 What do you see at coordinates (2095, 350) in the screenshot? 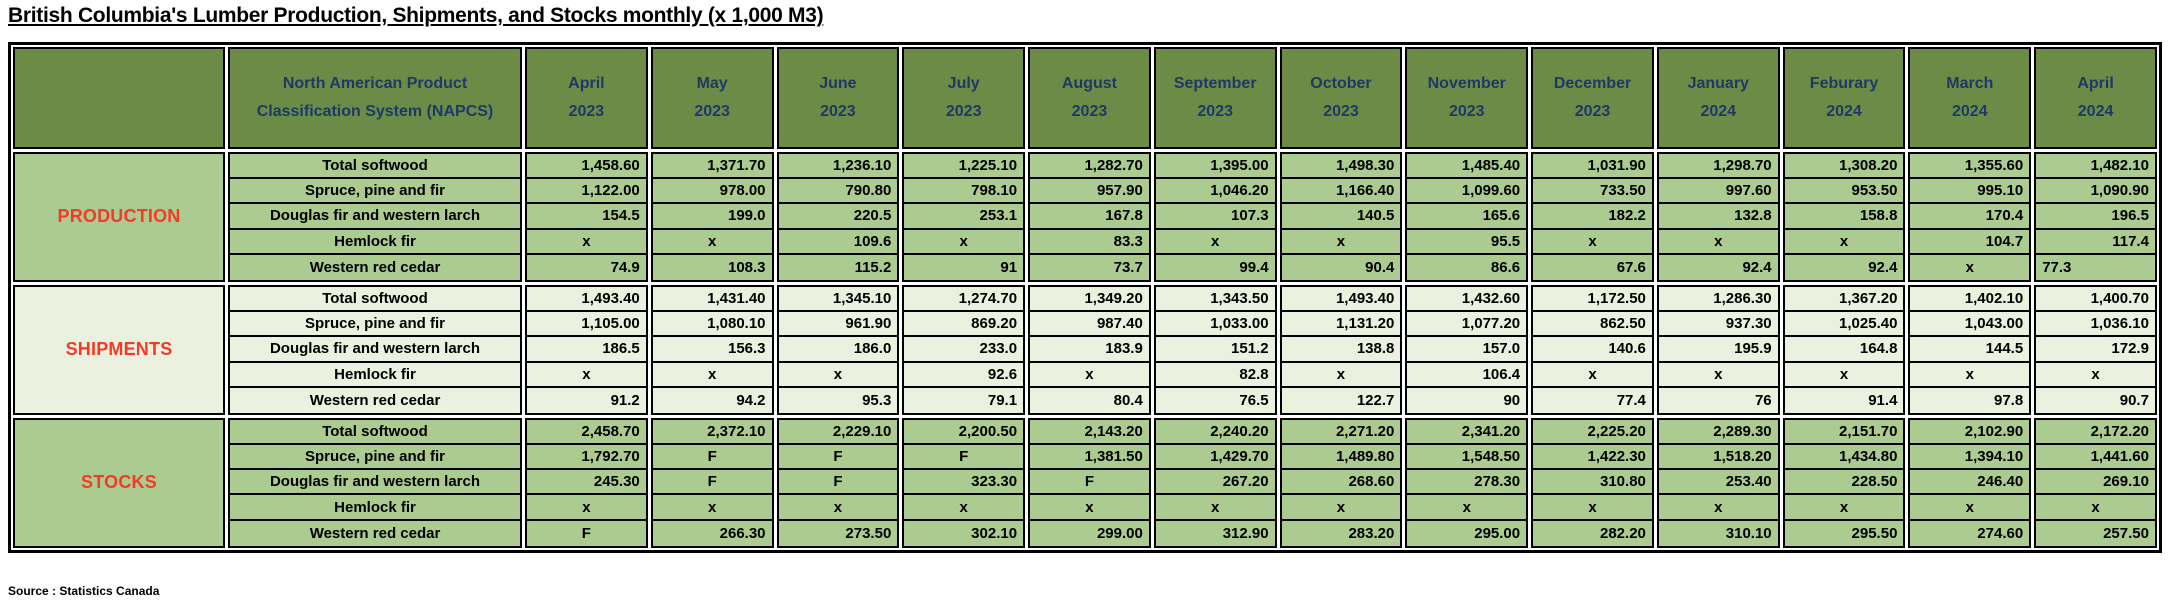
I see `value-cell: 172.9` at bounding box center [2095, 350].